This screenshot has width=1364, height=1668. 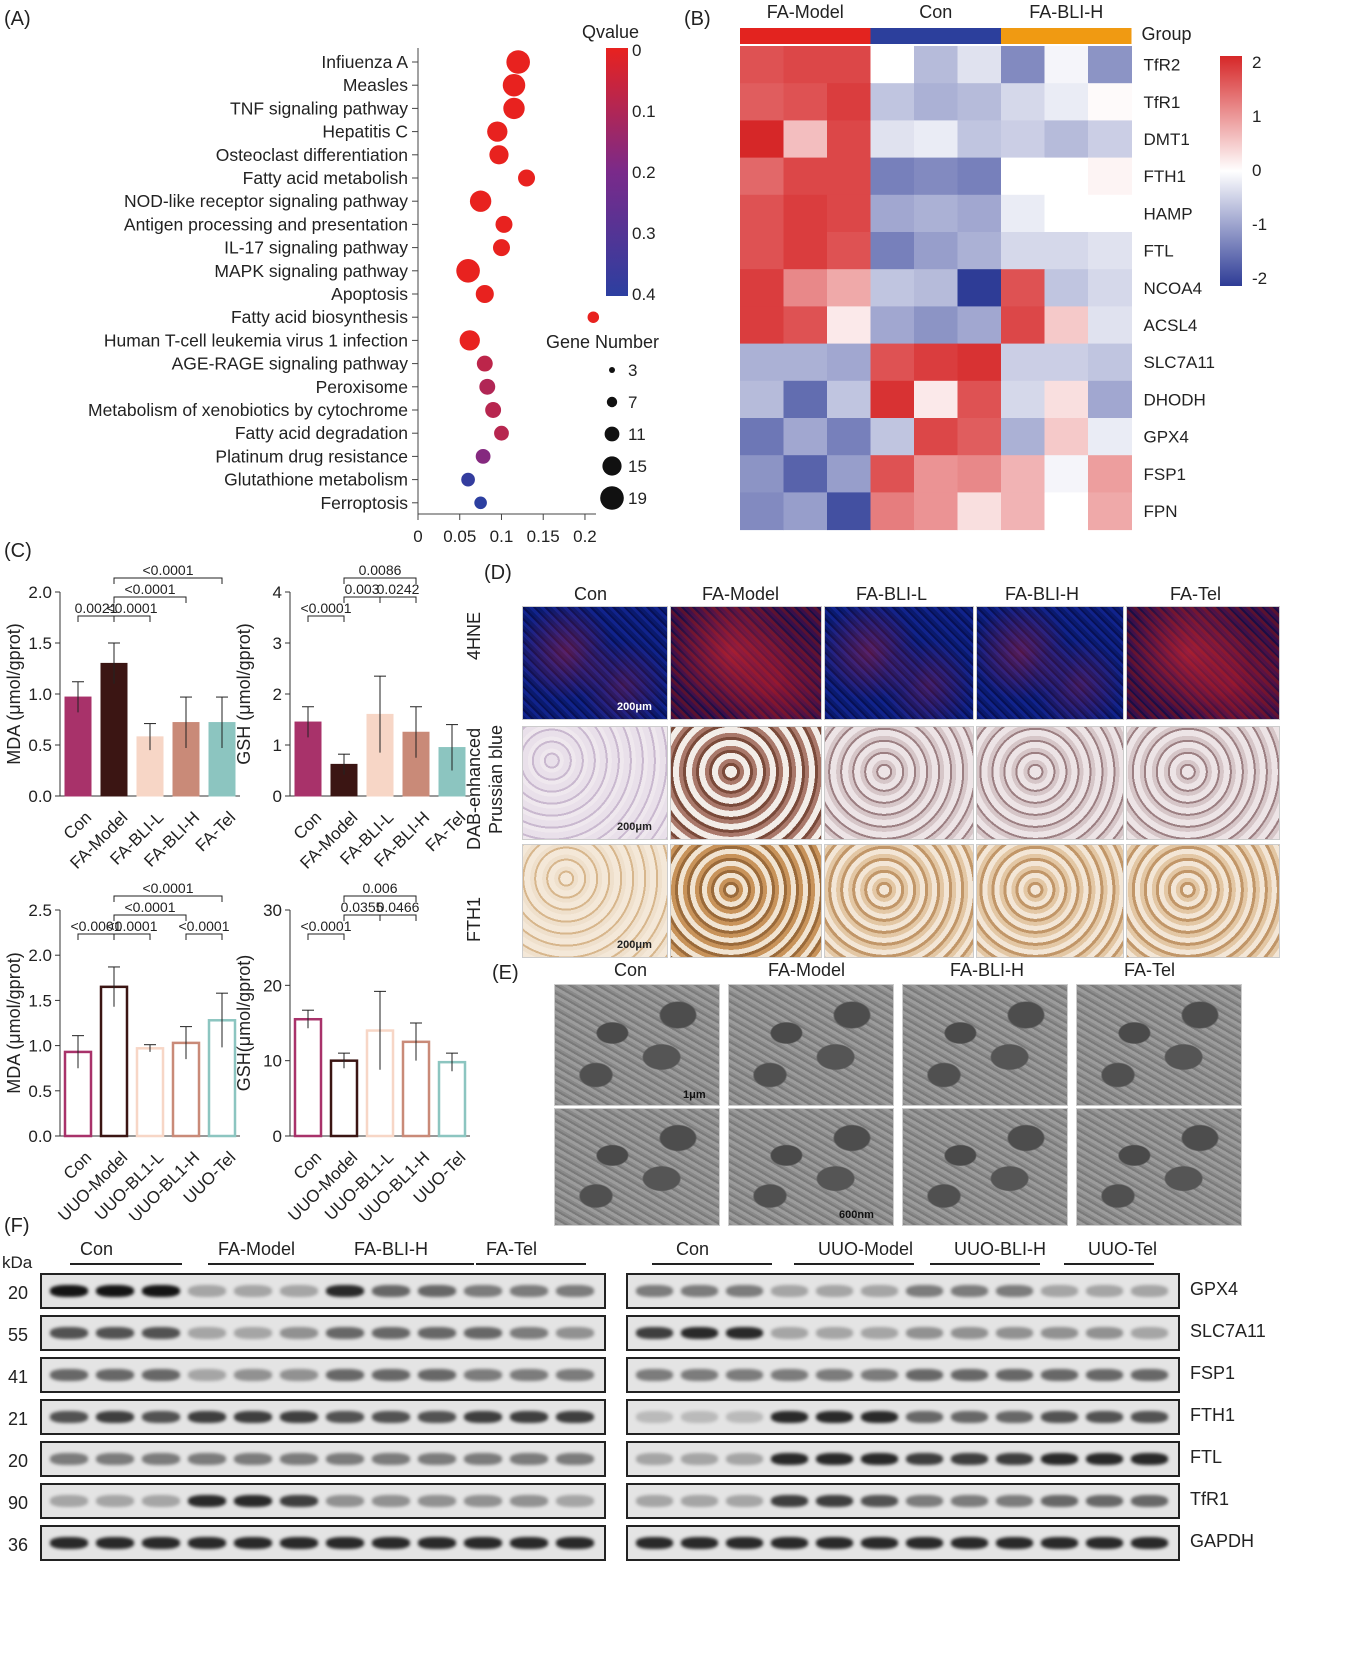 What do you see at coordinates (935, 12) in the screenshot?
I see `group-label: Con` at bounding box center [935, 12].